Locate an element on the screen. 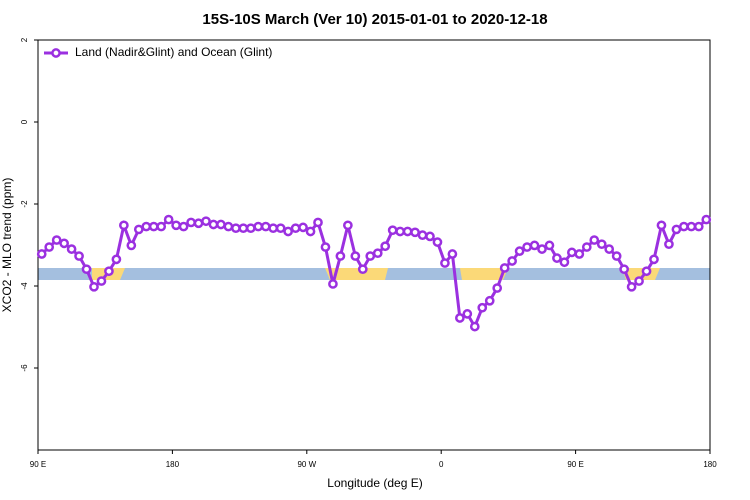 The height and width of the screenshot is (500, 750). y-tick-label: -6 is located at coordinates (24, 368).